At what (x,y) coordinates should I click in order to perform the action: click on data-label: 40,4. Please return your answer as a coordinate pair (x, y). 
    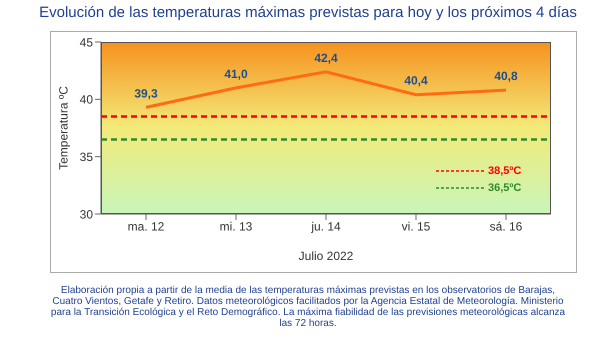
    Looking at the image, I should click on (416, 81).